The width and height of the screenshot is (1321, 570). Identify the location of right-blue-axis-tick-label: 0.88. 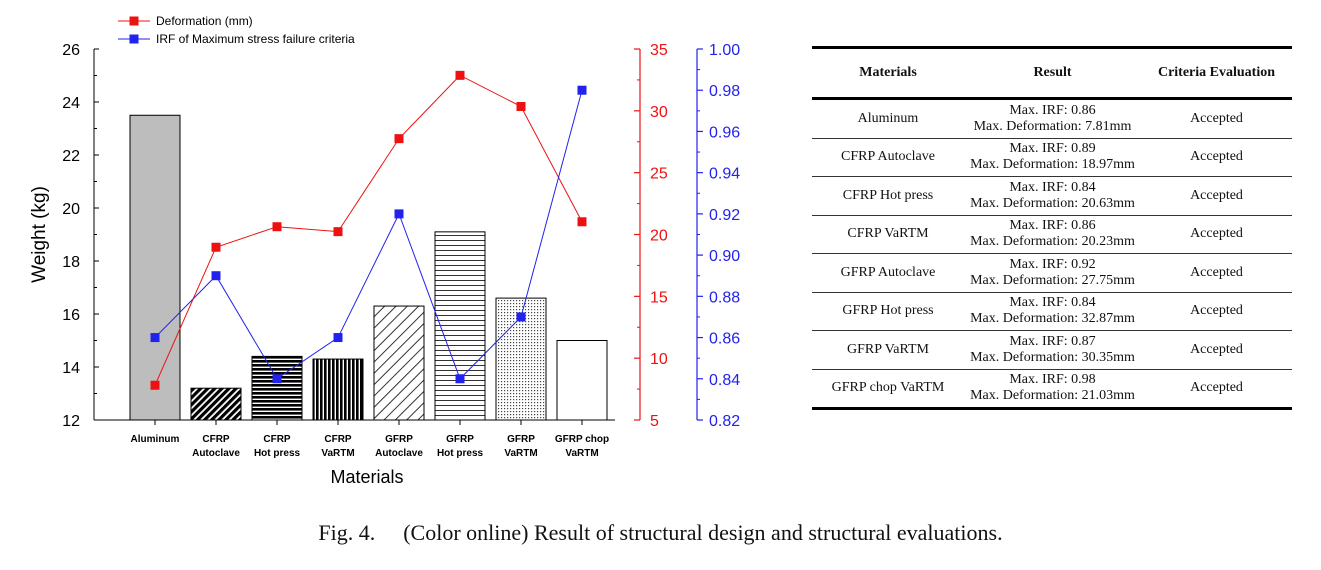
(724, 297).